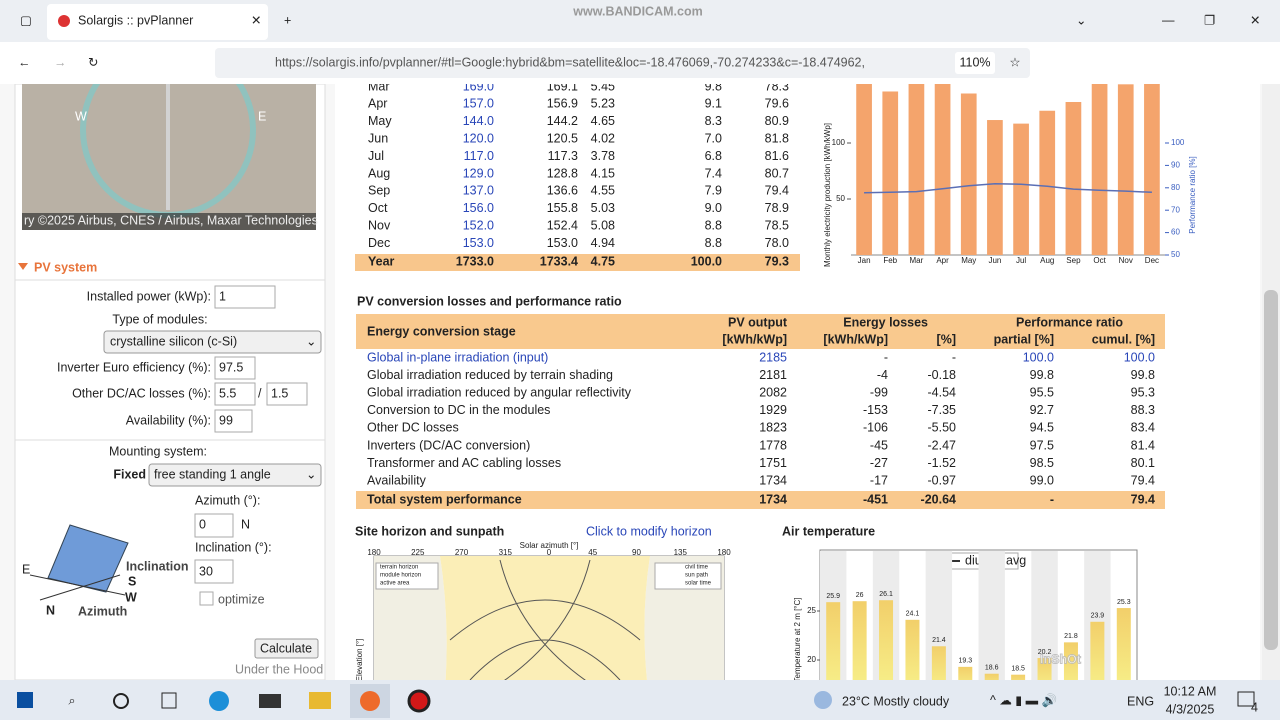  Describe the element at coordinates (811, 610) in the screenshot. I see `y-tick-label: 25` at that location.